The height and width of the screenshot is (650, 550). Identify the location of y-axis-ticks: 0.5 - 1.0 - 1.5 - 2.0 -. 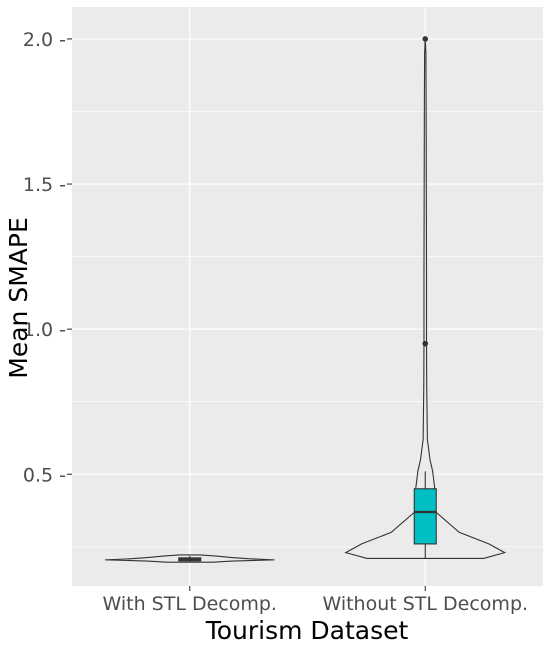
(47, 257).